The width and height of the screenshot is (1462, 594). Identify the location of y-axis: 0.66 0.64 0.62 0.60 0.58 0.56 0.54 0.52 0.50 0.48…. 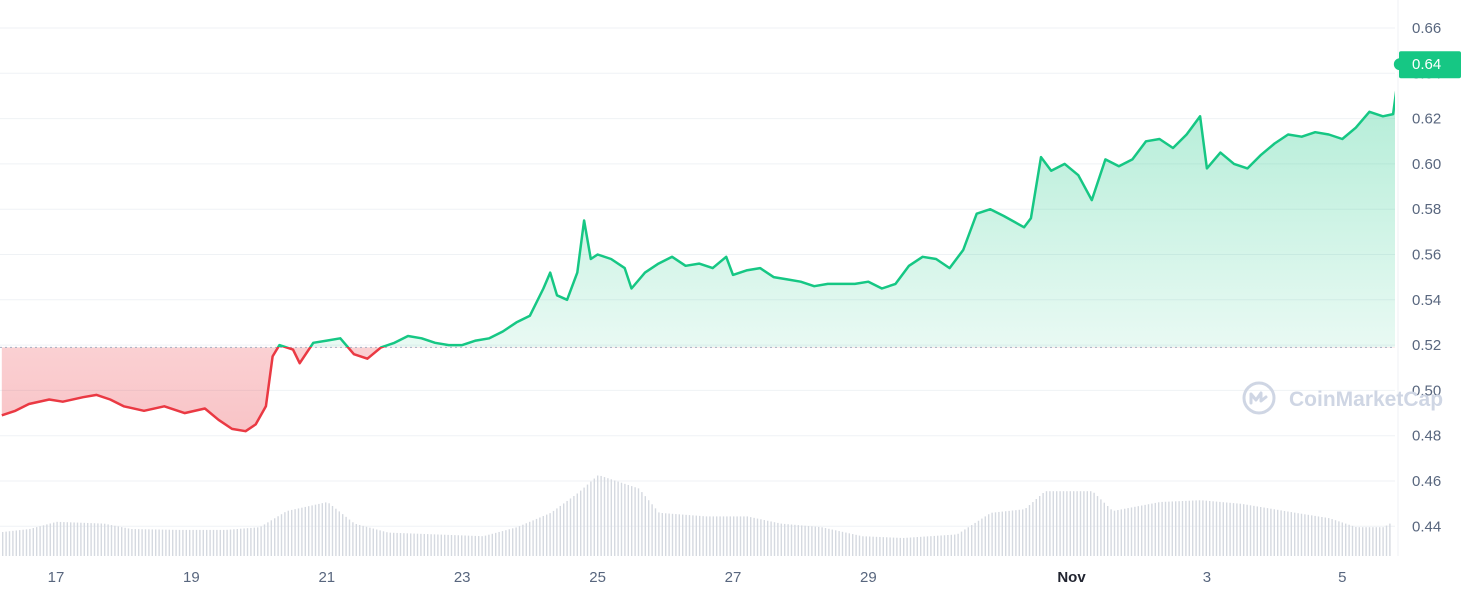
(1426, 277).